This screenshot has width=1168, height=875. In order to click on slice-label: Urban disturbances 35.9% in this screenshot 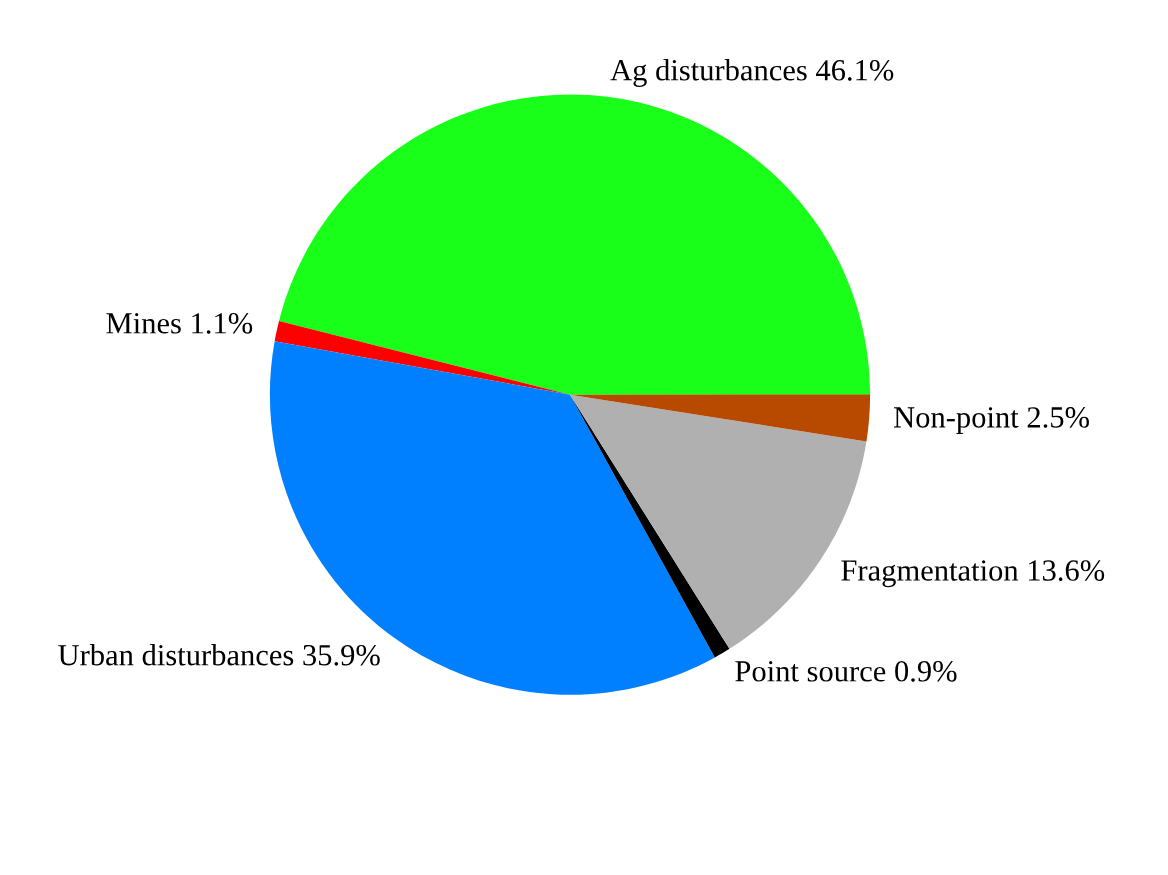, I will do `click(219, 655)`.